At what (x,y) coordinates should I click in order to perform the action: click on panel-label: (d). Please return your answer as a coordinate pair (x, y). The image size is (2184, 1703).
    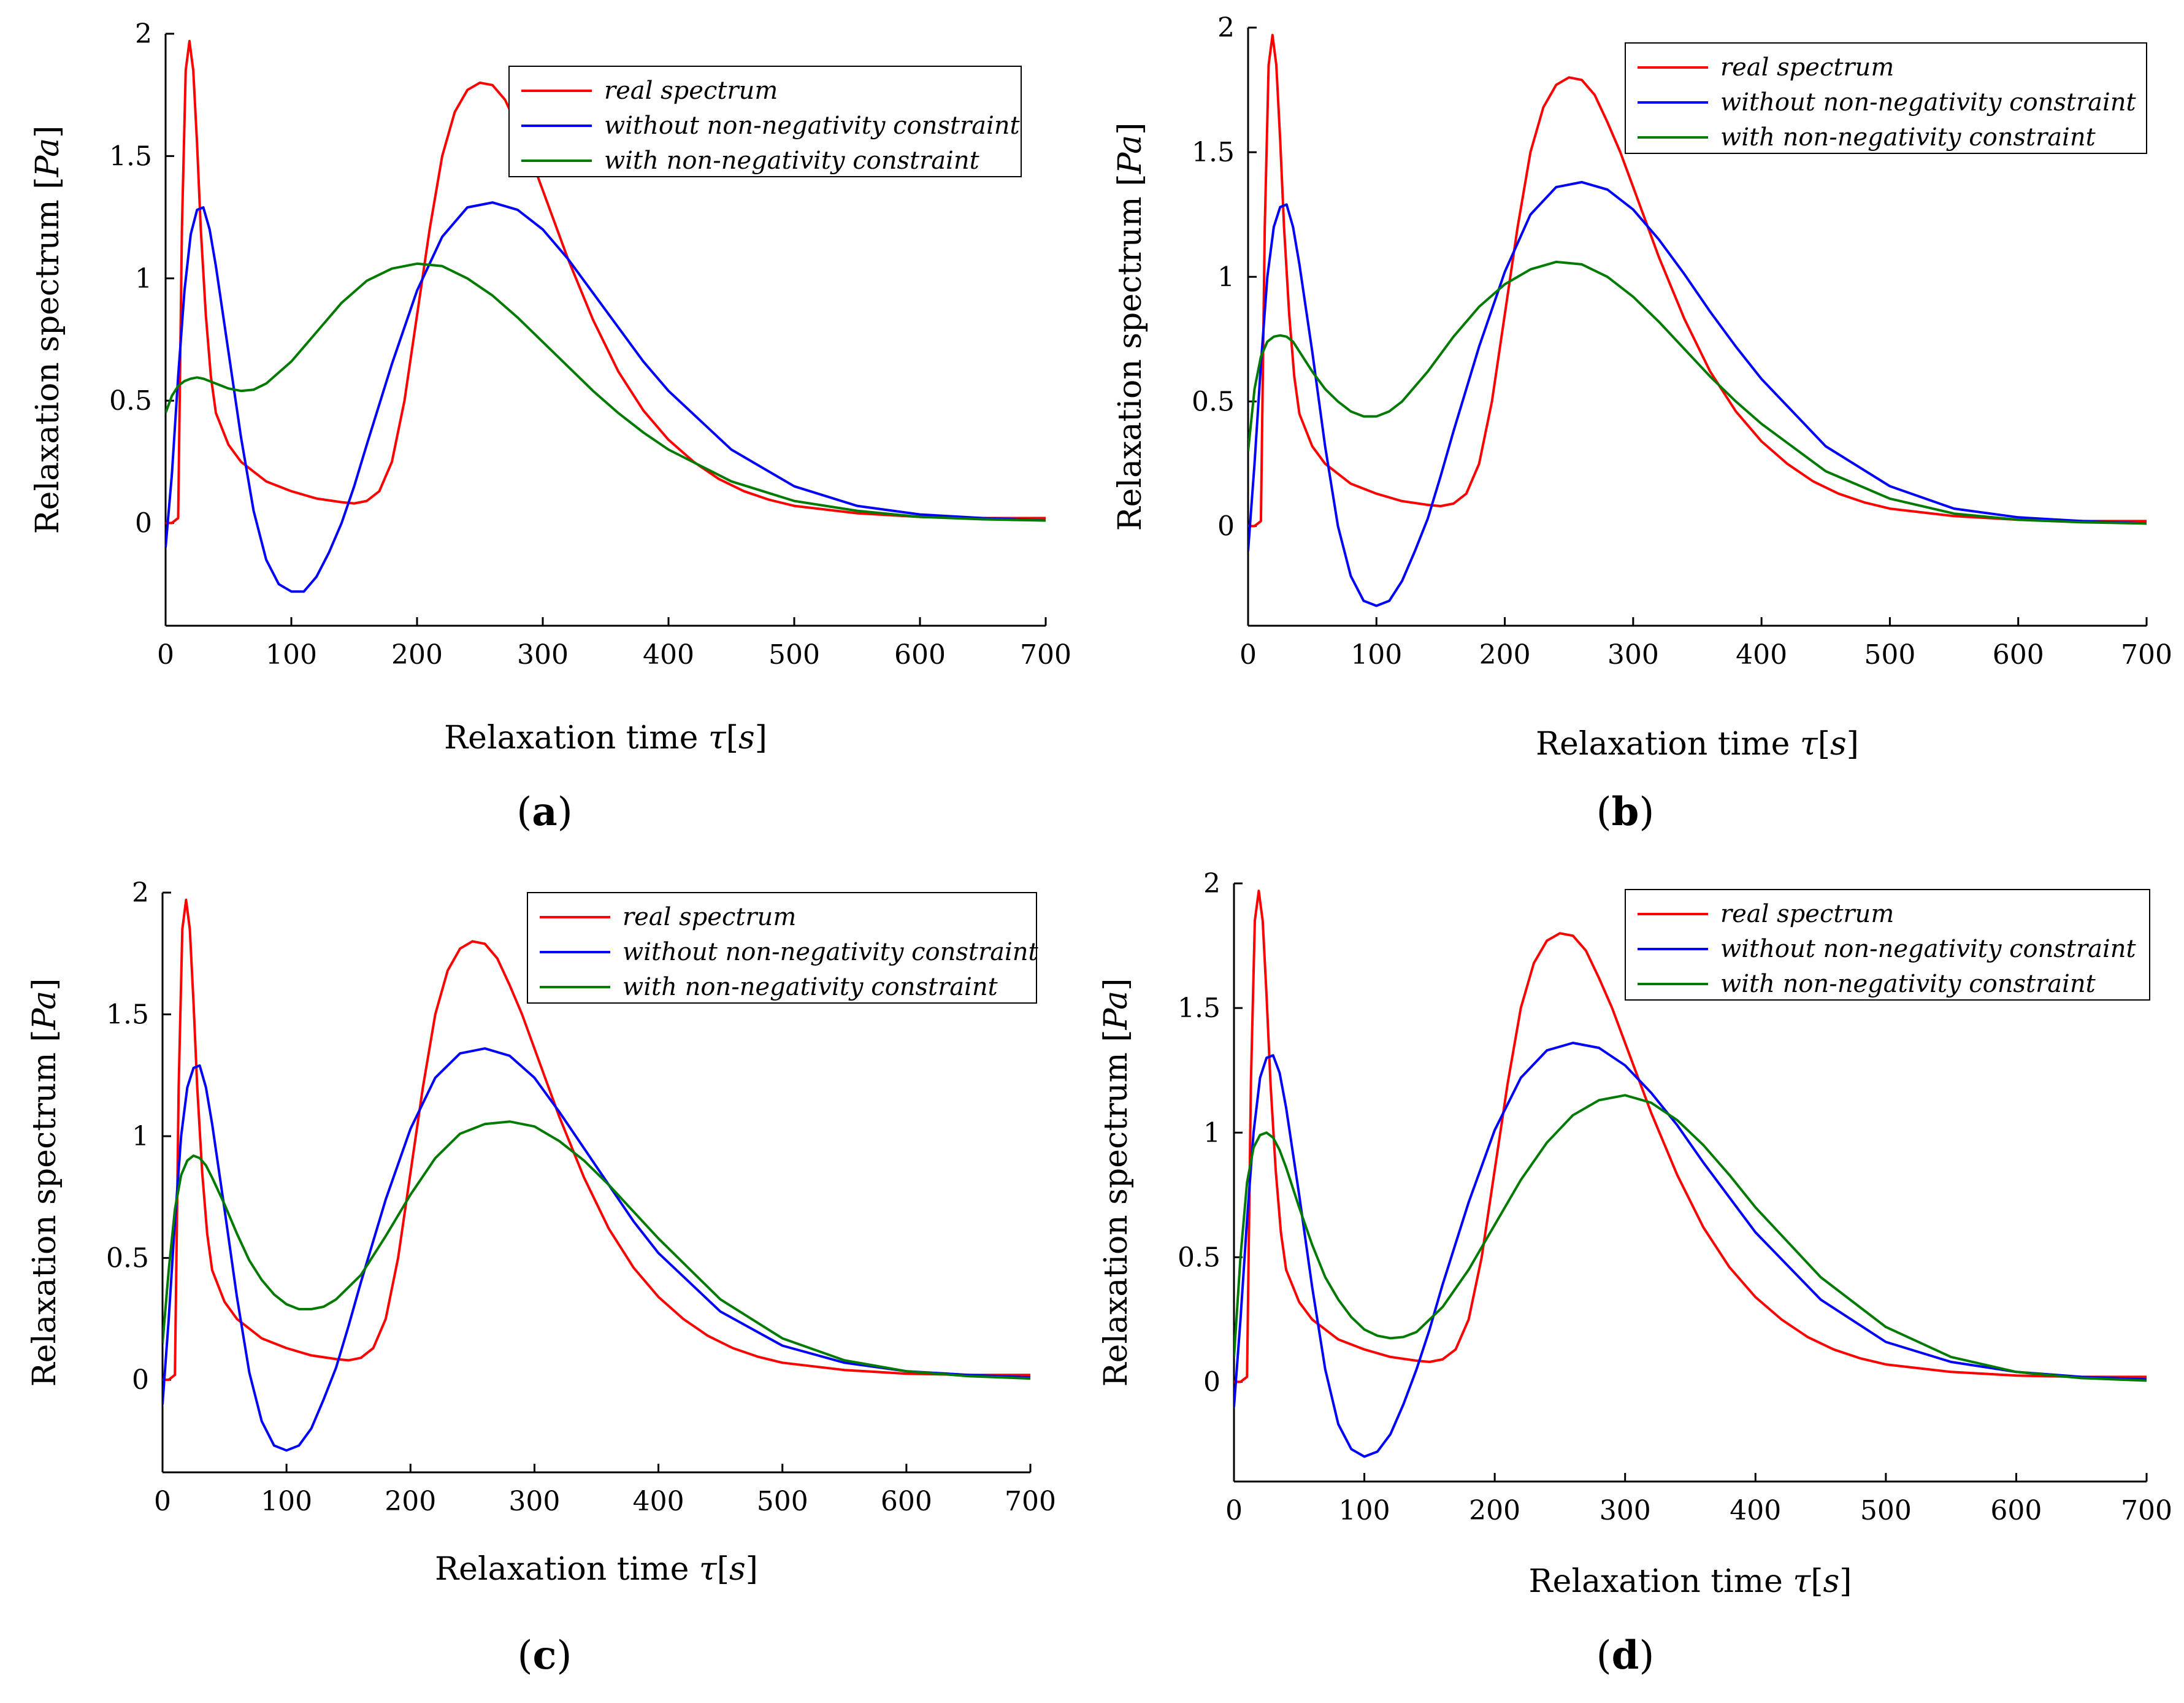
    Looking at the image, I should click on (1625, 1655).